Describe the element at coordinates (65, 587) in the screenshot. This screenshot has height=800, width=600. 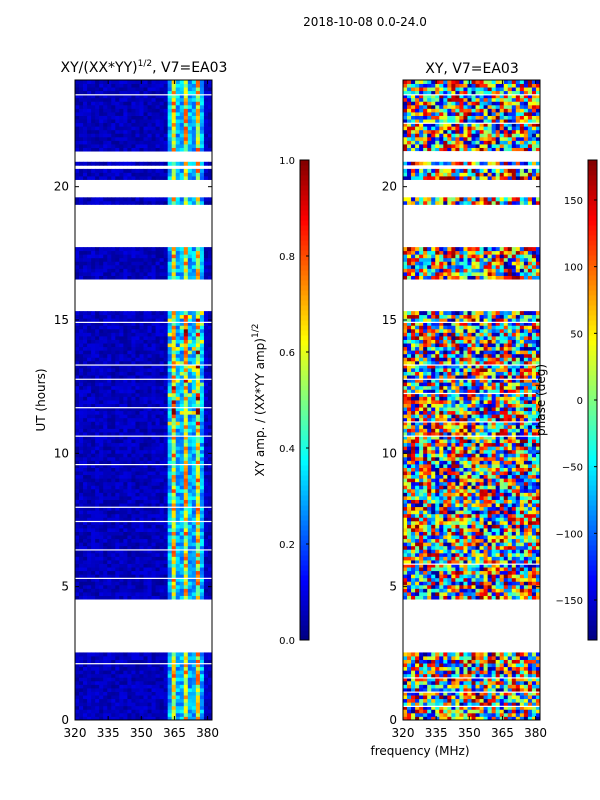
I see `y-tick-label: 5` at that location.